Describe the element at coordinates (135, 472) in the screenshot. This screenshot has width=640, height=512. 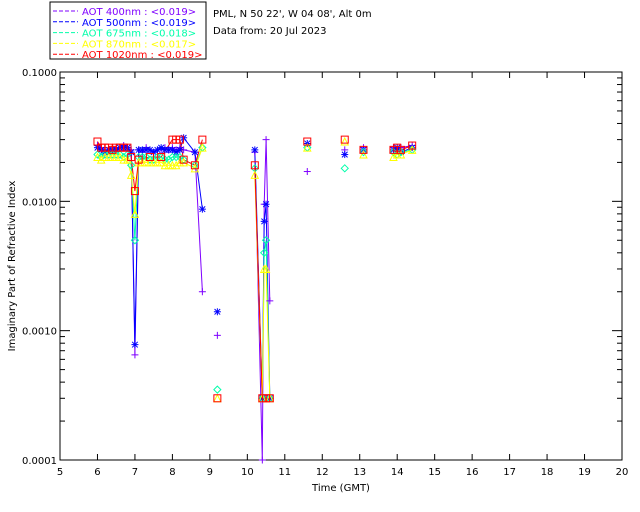
I see `x-tick-label: 7` at that location.